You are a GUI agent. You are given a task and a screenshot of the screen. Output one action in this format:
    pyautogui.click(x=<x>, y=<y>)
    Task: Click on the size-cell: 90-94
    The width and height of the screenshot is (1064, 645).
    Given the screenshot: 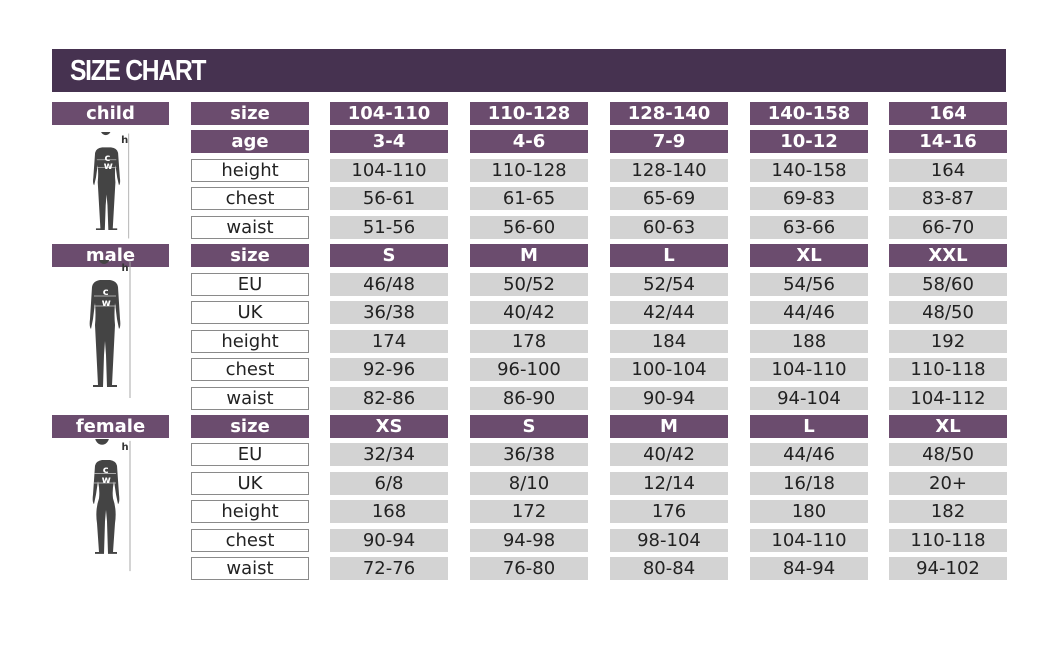 What is the action you would take?
    pyautogui.click(x=669, y=398)
    